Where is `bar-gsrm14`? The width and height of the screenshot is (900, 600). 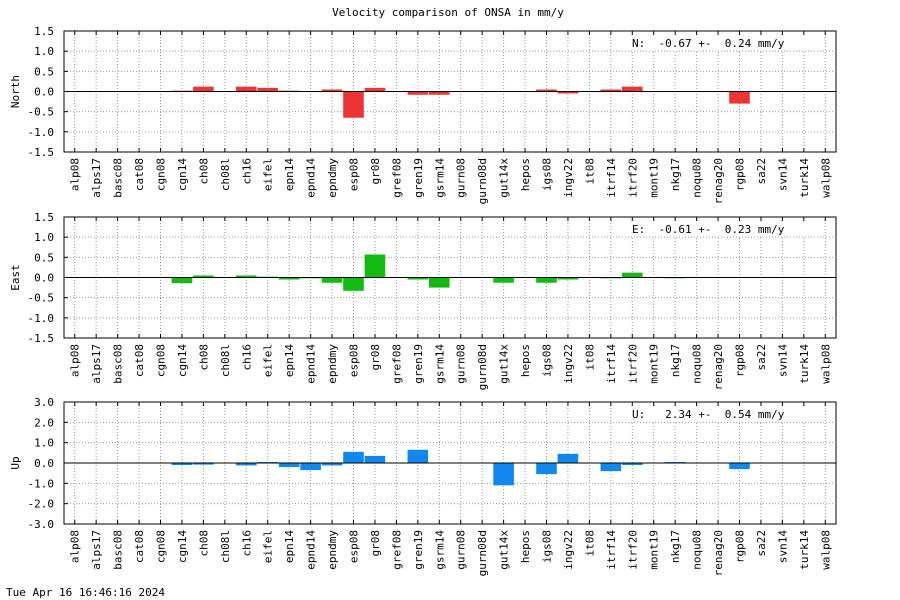 bar-gsrm14 is located at coordinates (439, 93).